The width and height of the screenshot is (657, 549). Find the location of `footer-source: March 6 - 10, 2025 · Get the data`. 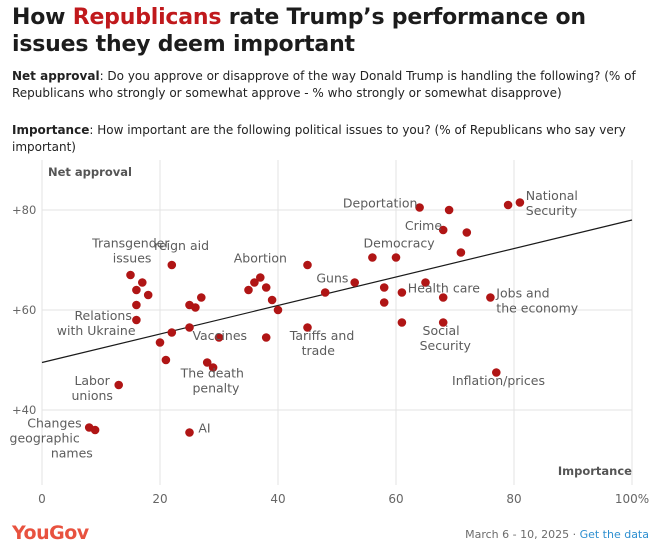

footer-source: March 6 - 10, 2025 · Get the data is located at coordinates (557, 534).